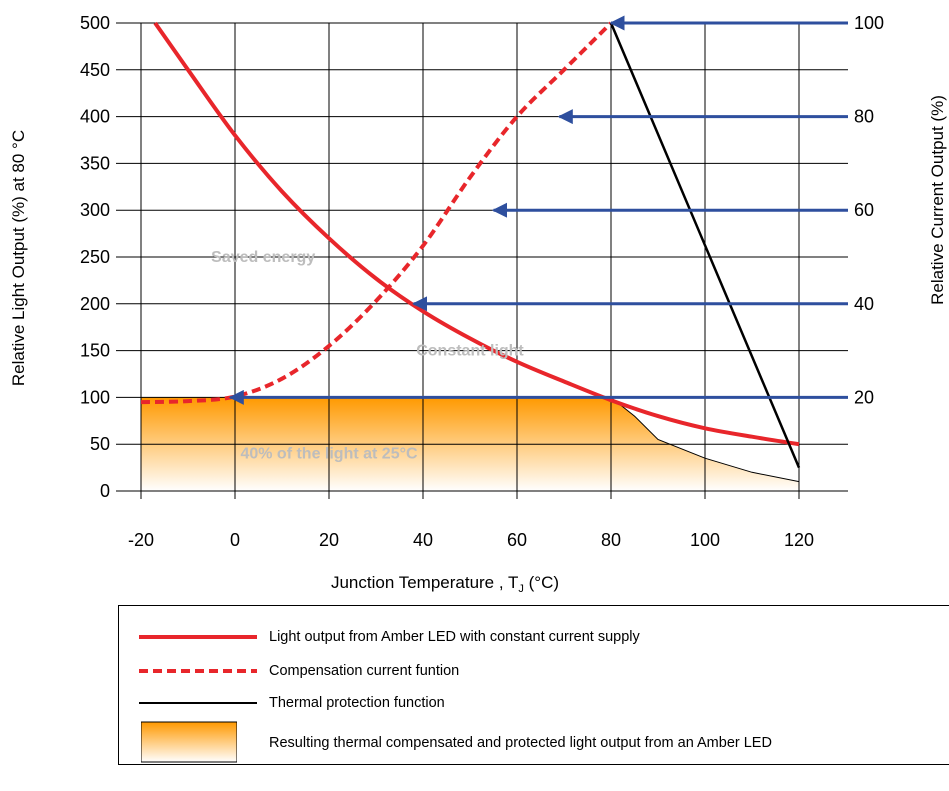 Image resolution: width=949 pixels, height=791 pixels. I want to click on x-tick-label: 40, so click(423, 540).